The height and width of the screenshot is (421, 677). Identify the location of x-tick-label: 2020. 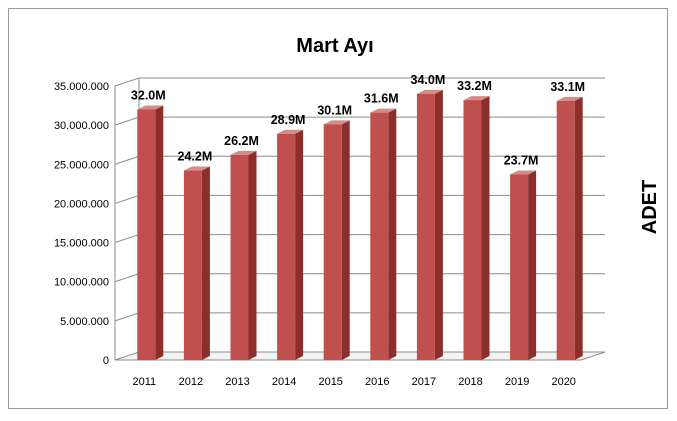
(563, 382).